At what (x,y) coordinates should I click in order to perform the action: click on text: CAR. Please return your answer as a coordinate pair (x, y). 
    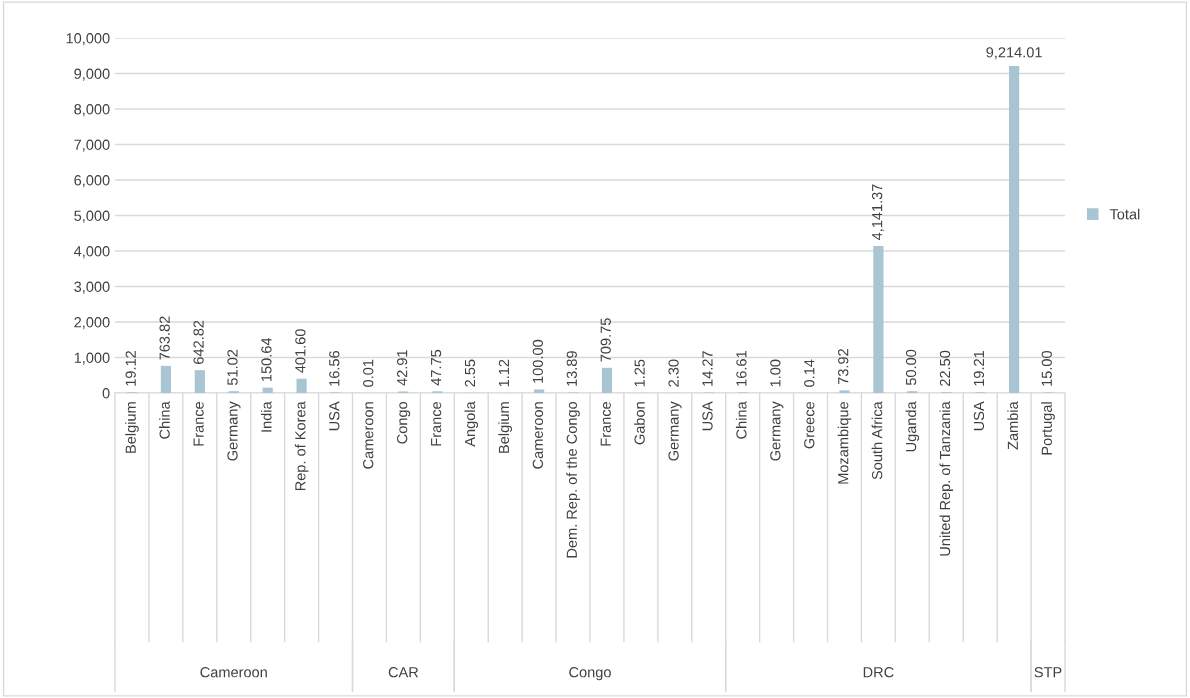
    Looking at the image, I should click on (403, 672).